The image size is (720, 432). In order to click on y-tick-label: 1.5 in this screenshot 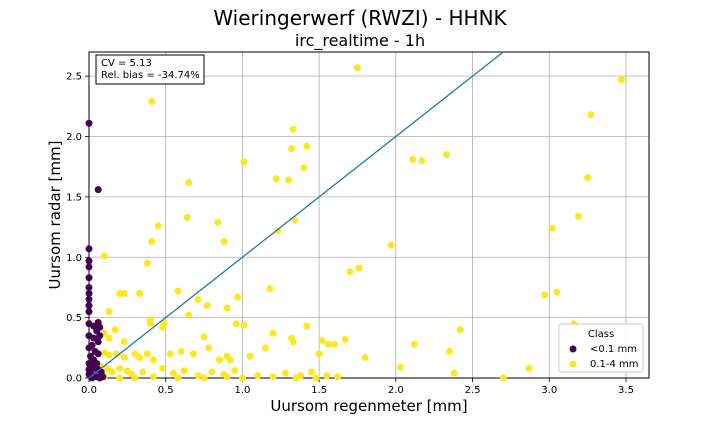, I will do `click(74, 197)`.